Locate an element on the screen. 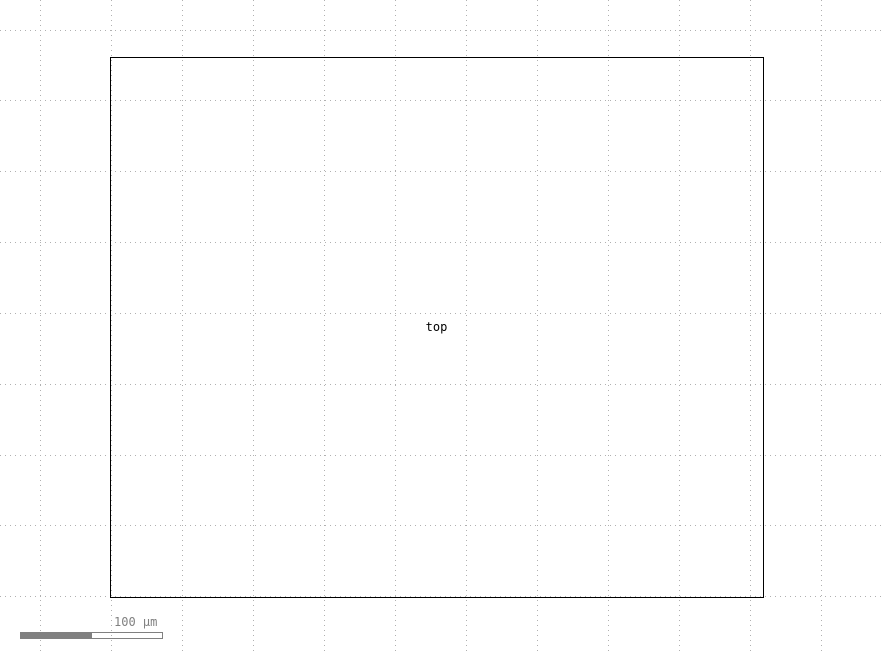 The height and width of the screenshot is (655, 884). scale-bar-outline is located at coordinates (91, 635).